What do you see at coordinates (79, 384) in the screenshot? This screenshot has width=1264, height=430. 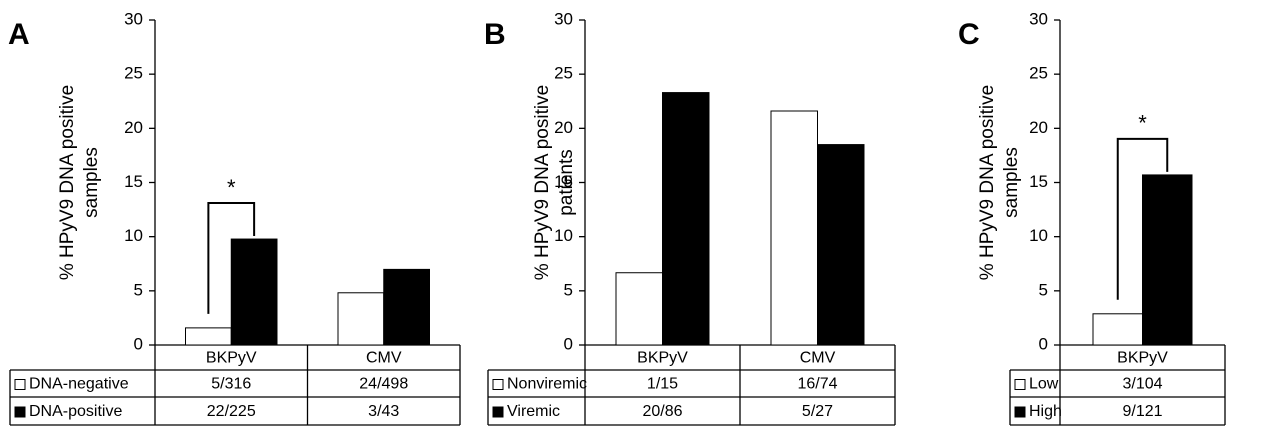 I see `legend-label: DNA-negative` at bounding box center [79, 384].